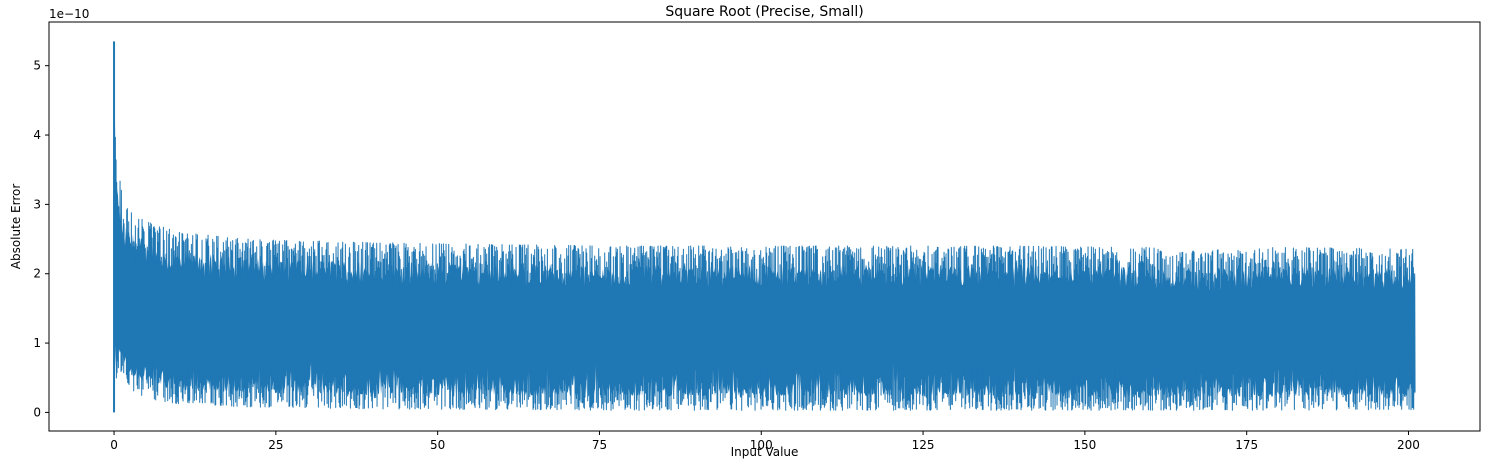 This screenshot has height=470, width=1489. I want to click on y-tick-label: 3, so click(37, 204).